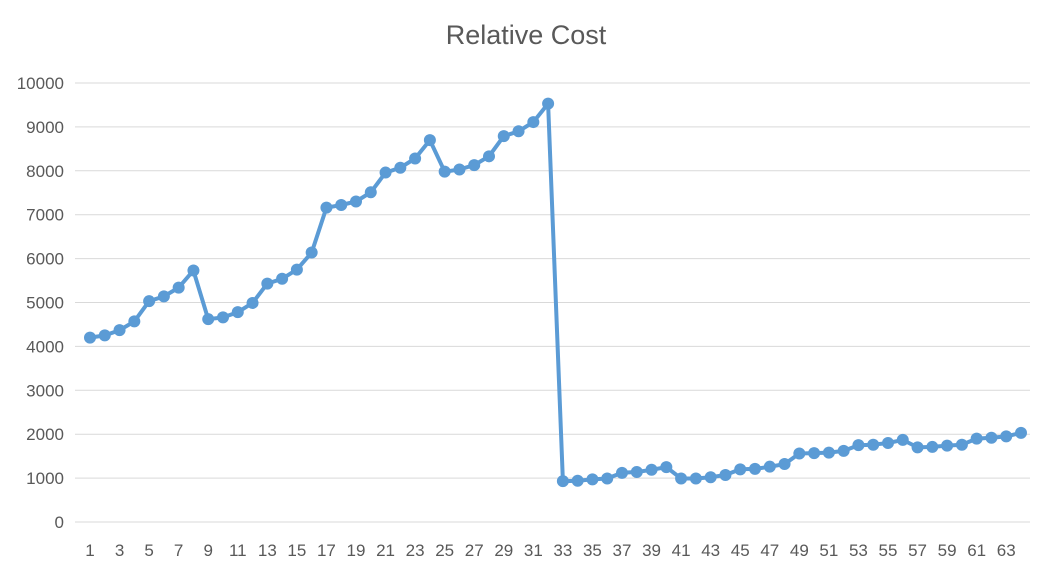 The image size is (1052, 571). I want to click on x-tick-label: 21, so click(385, 550).